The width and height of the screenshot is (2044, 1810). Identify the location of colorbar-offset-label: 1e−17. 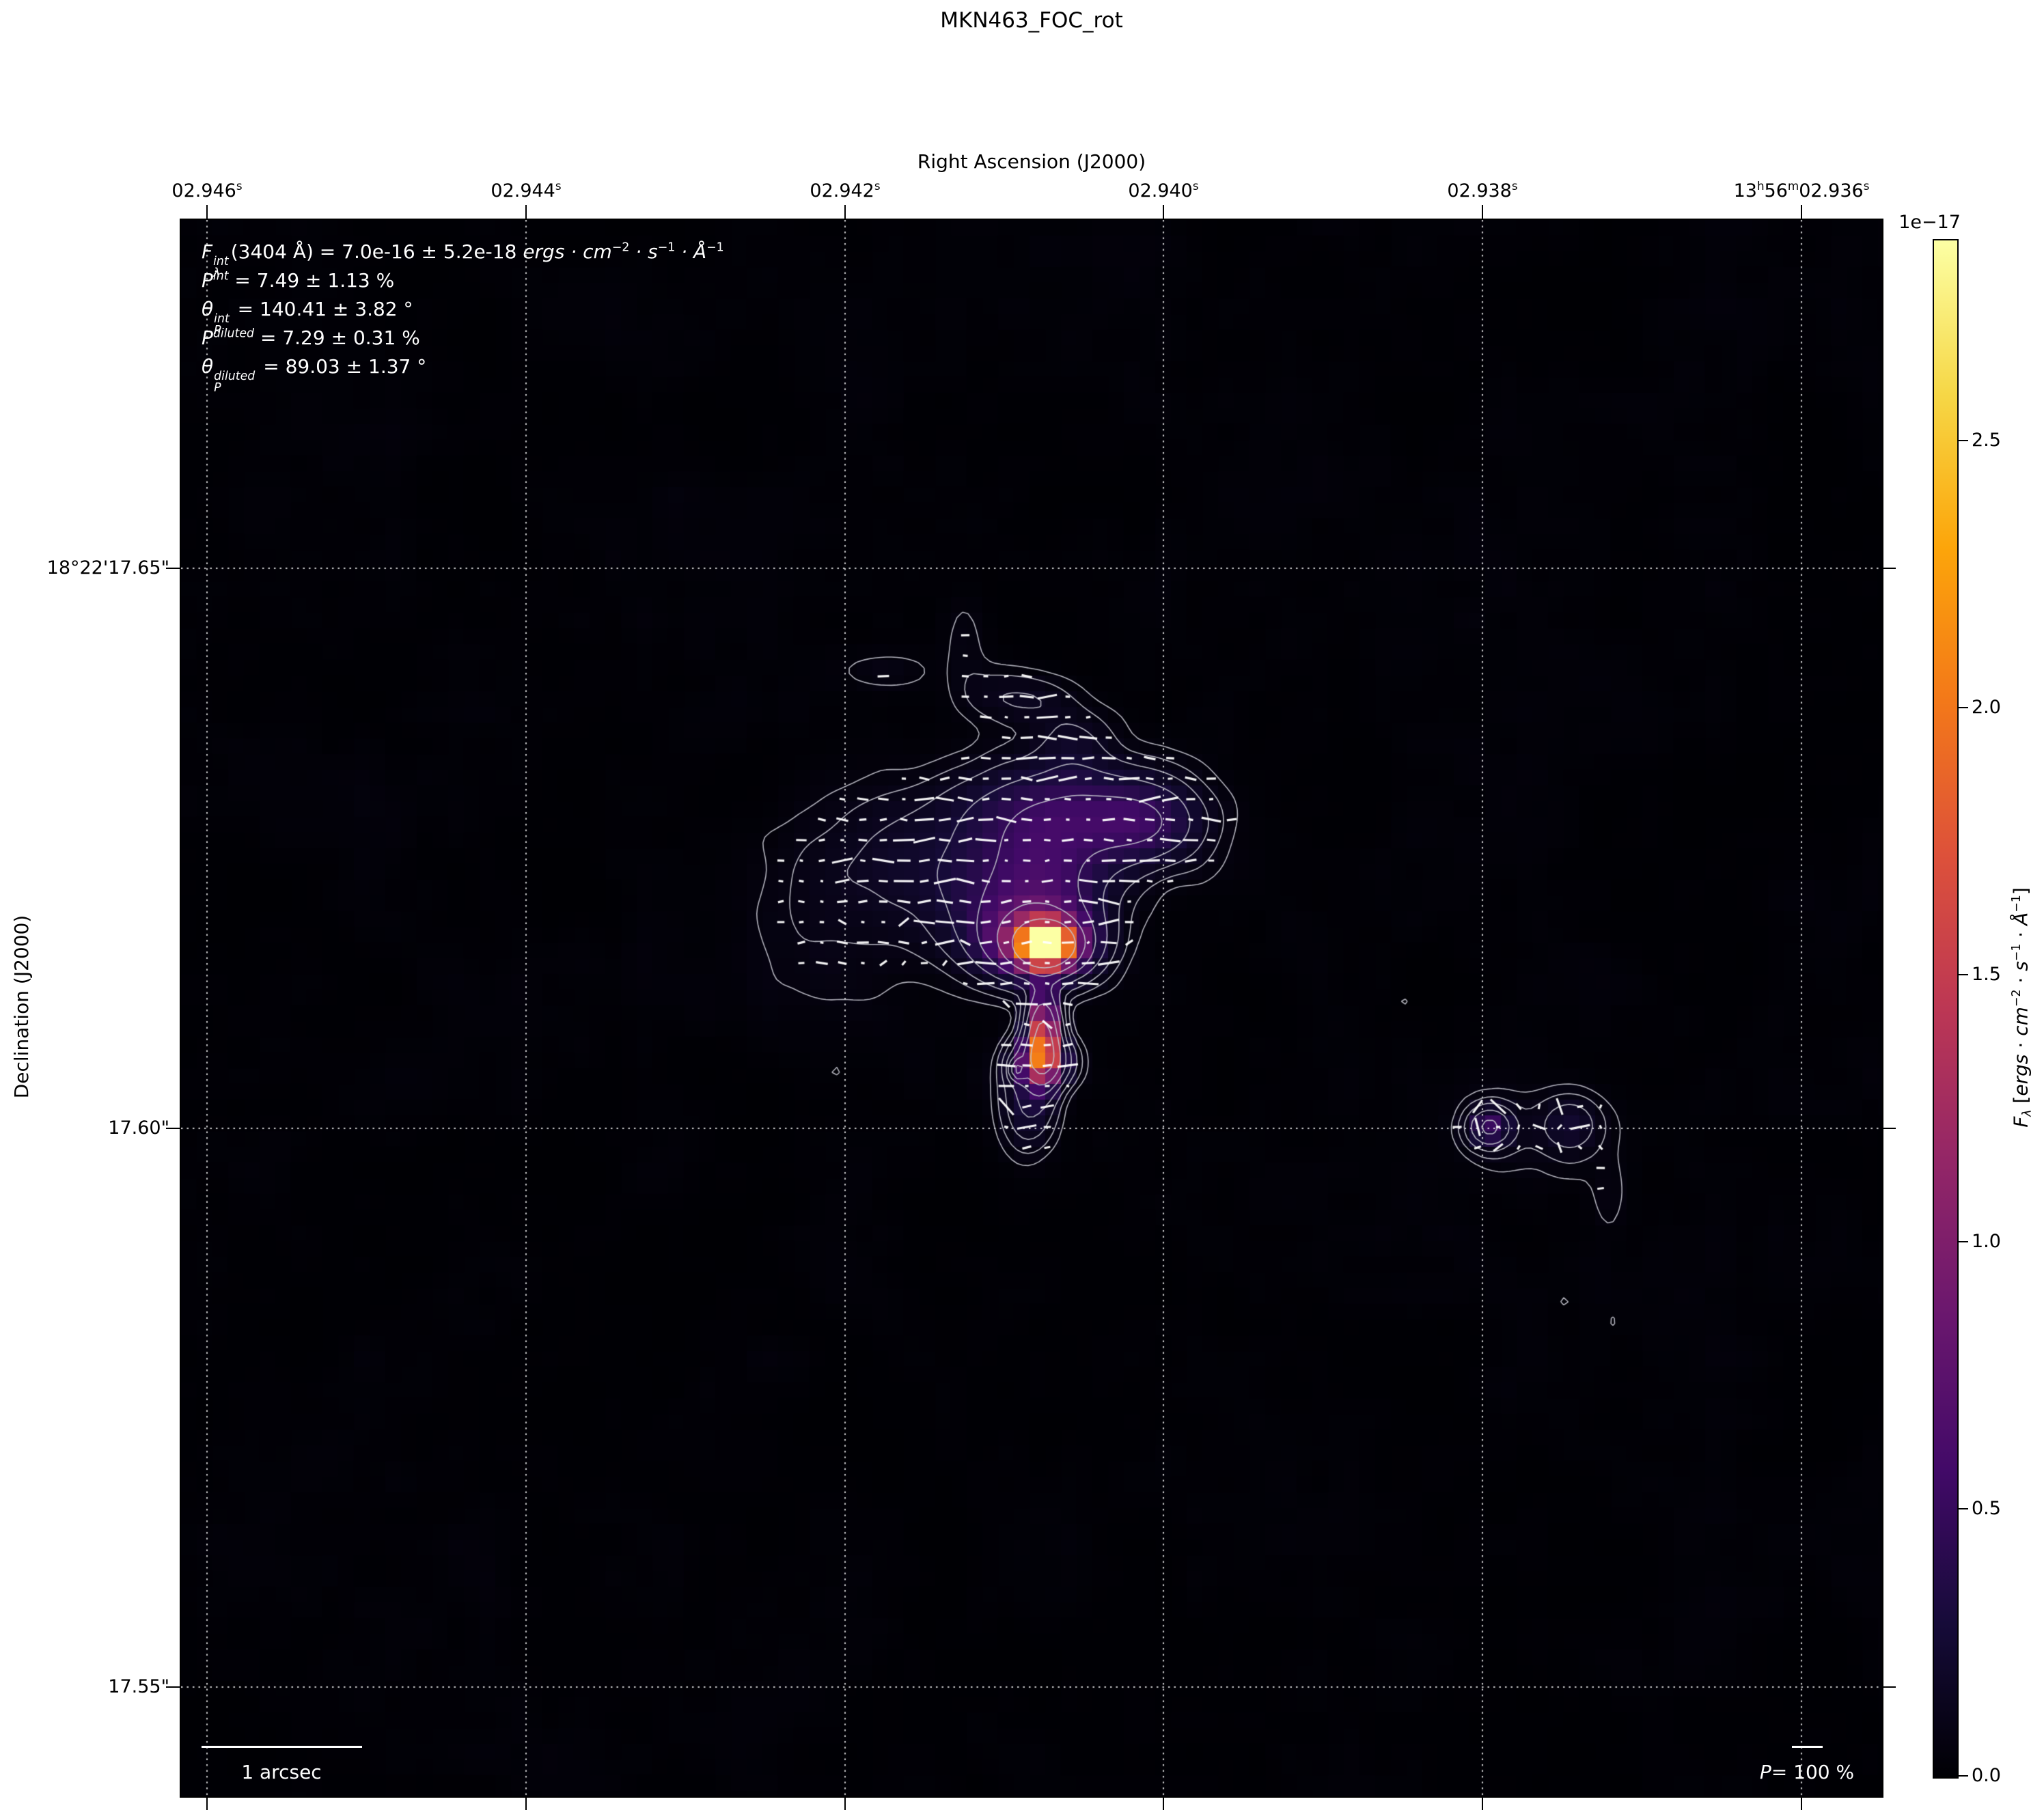
(1929, 222).